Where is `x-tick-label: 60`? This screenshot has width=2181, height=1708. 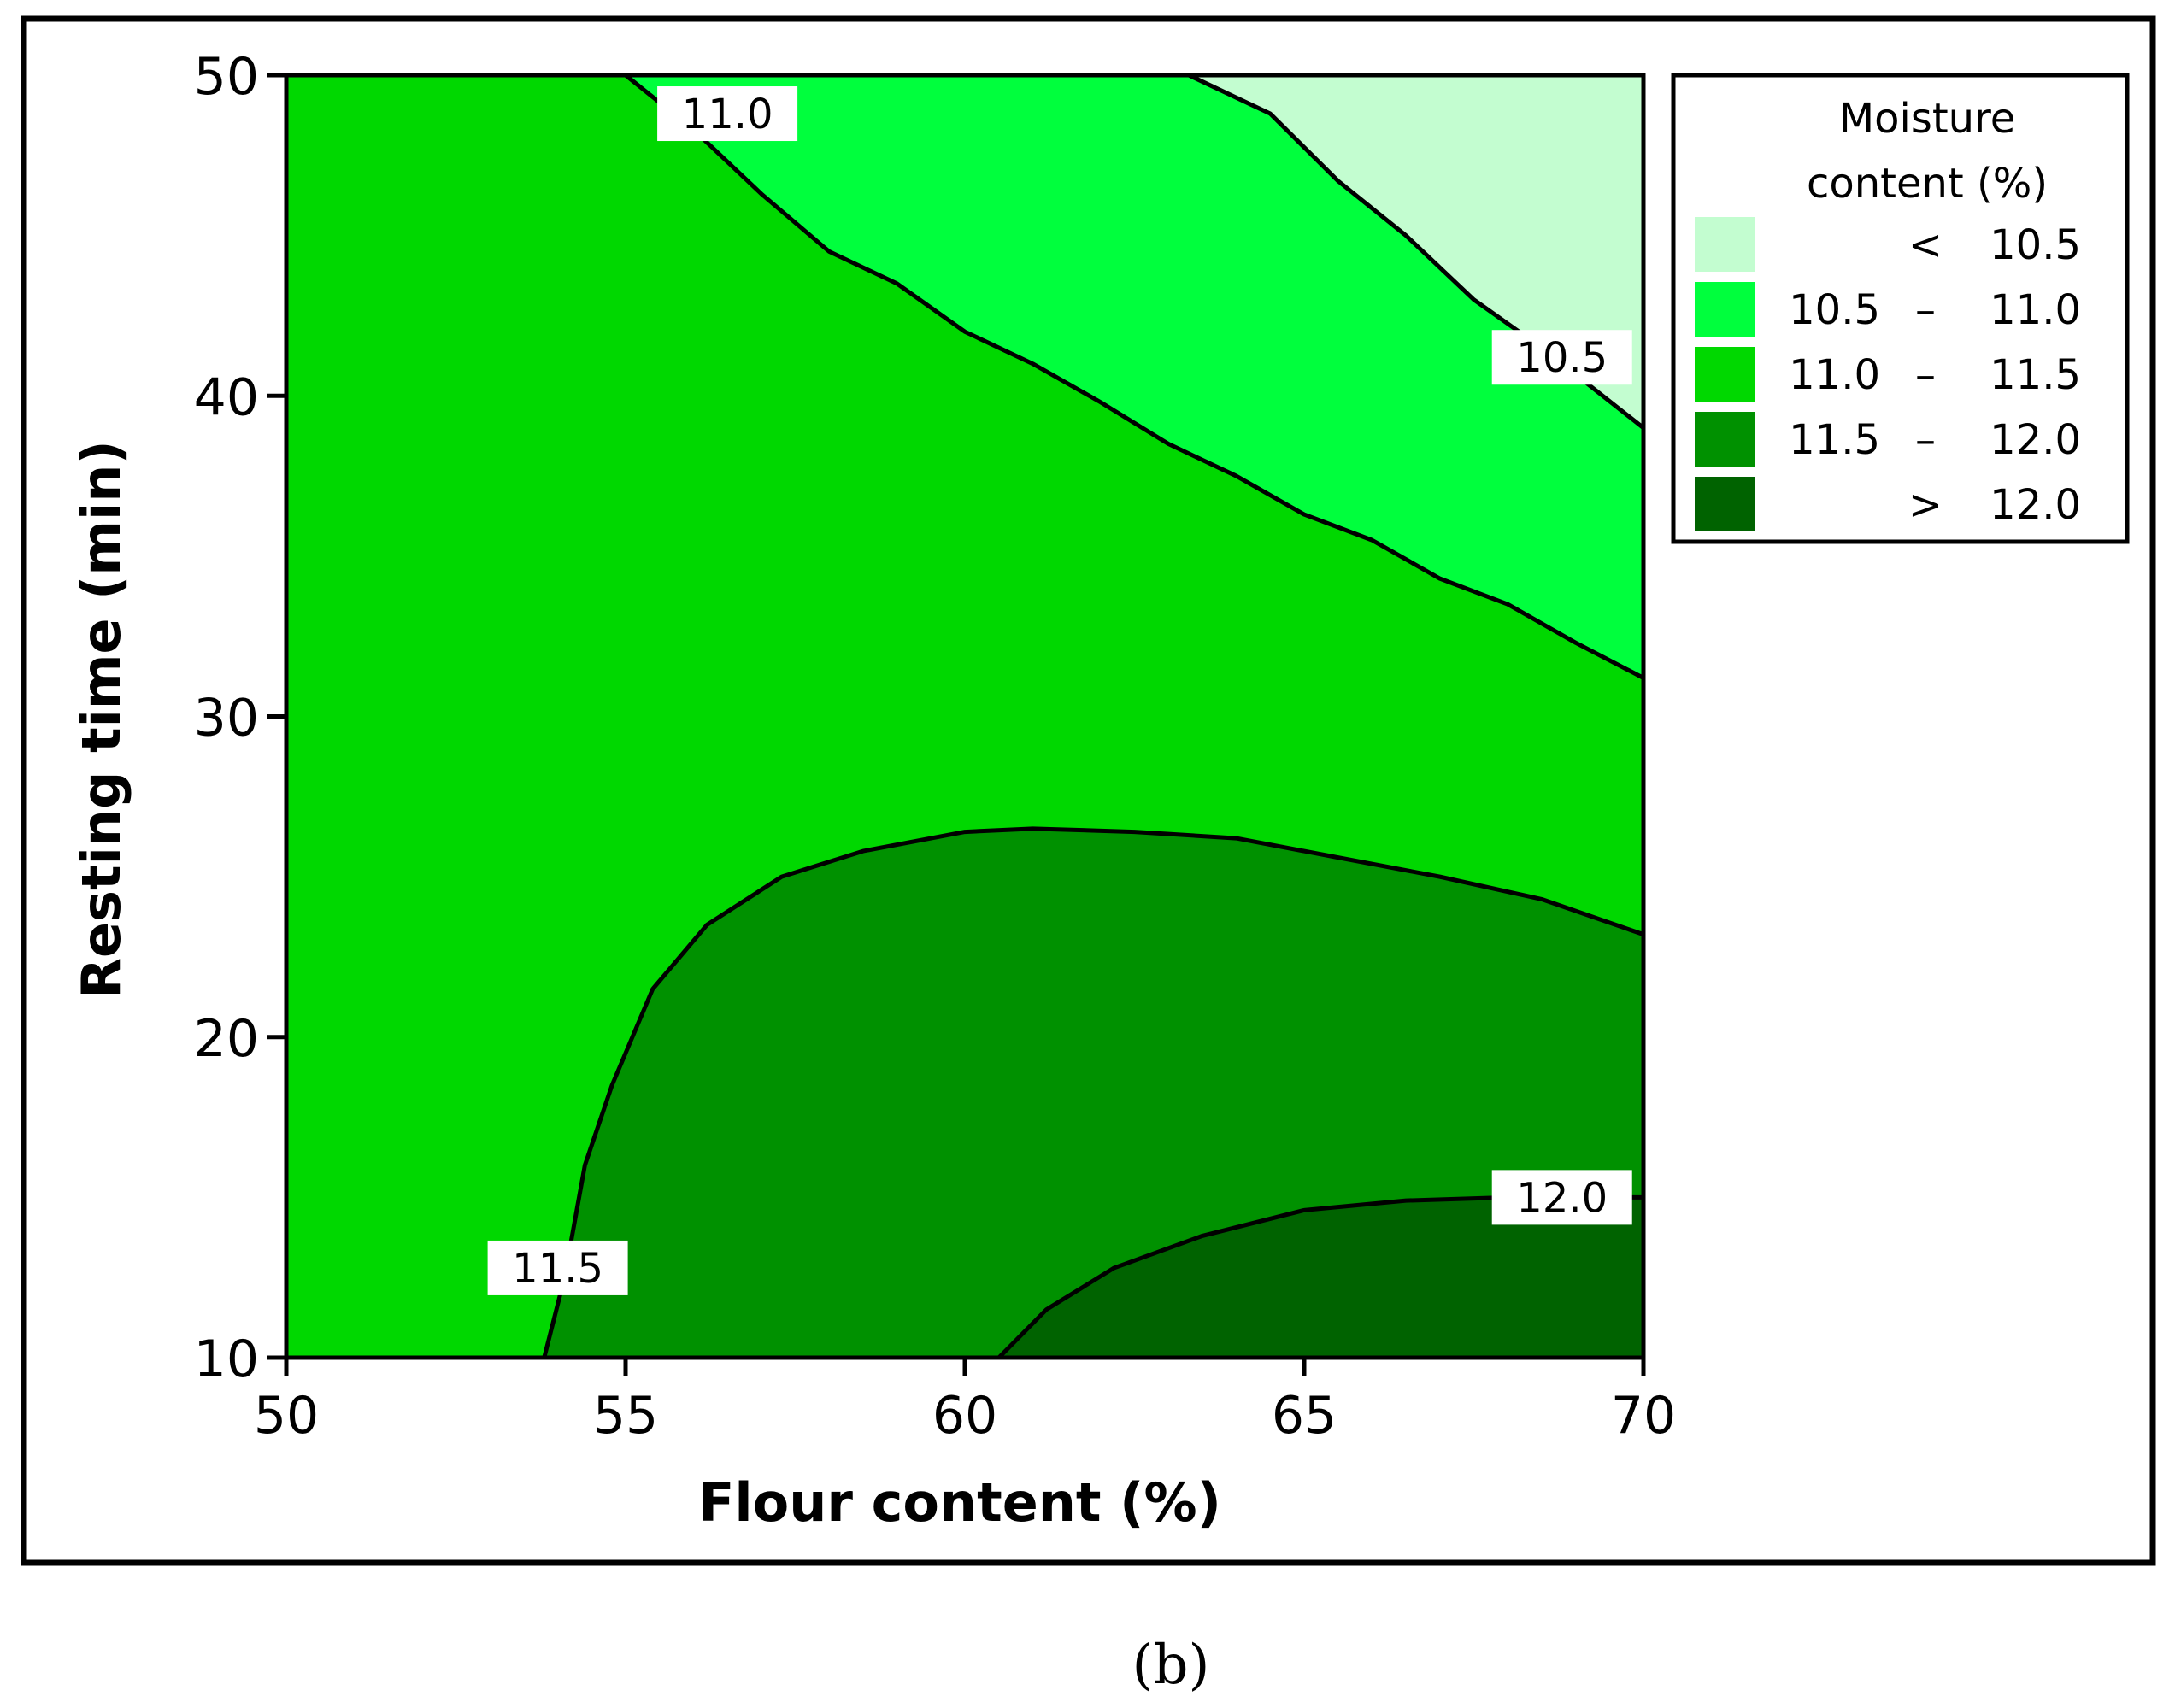 x-tick-label: 60 is located at coordinates (964, 1416).